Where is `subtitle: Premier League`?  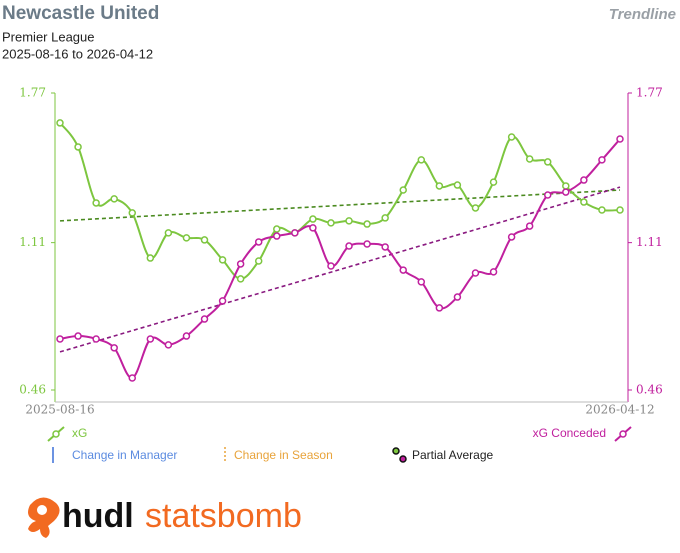
subtitle: Premier League is located at coordinates (48, 36).